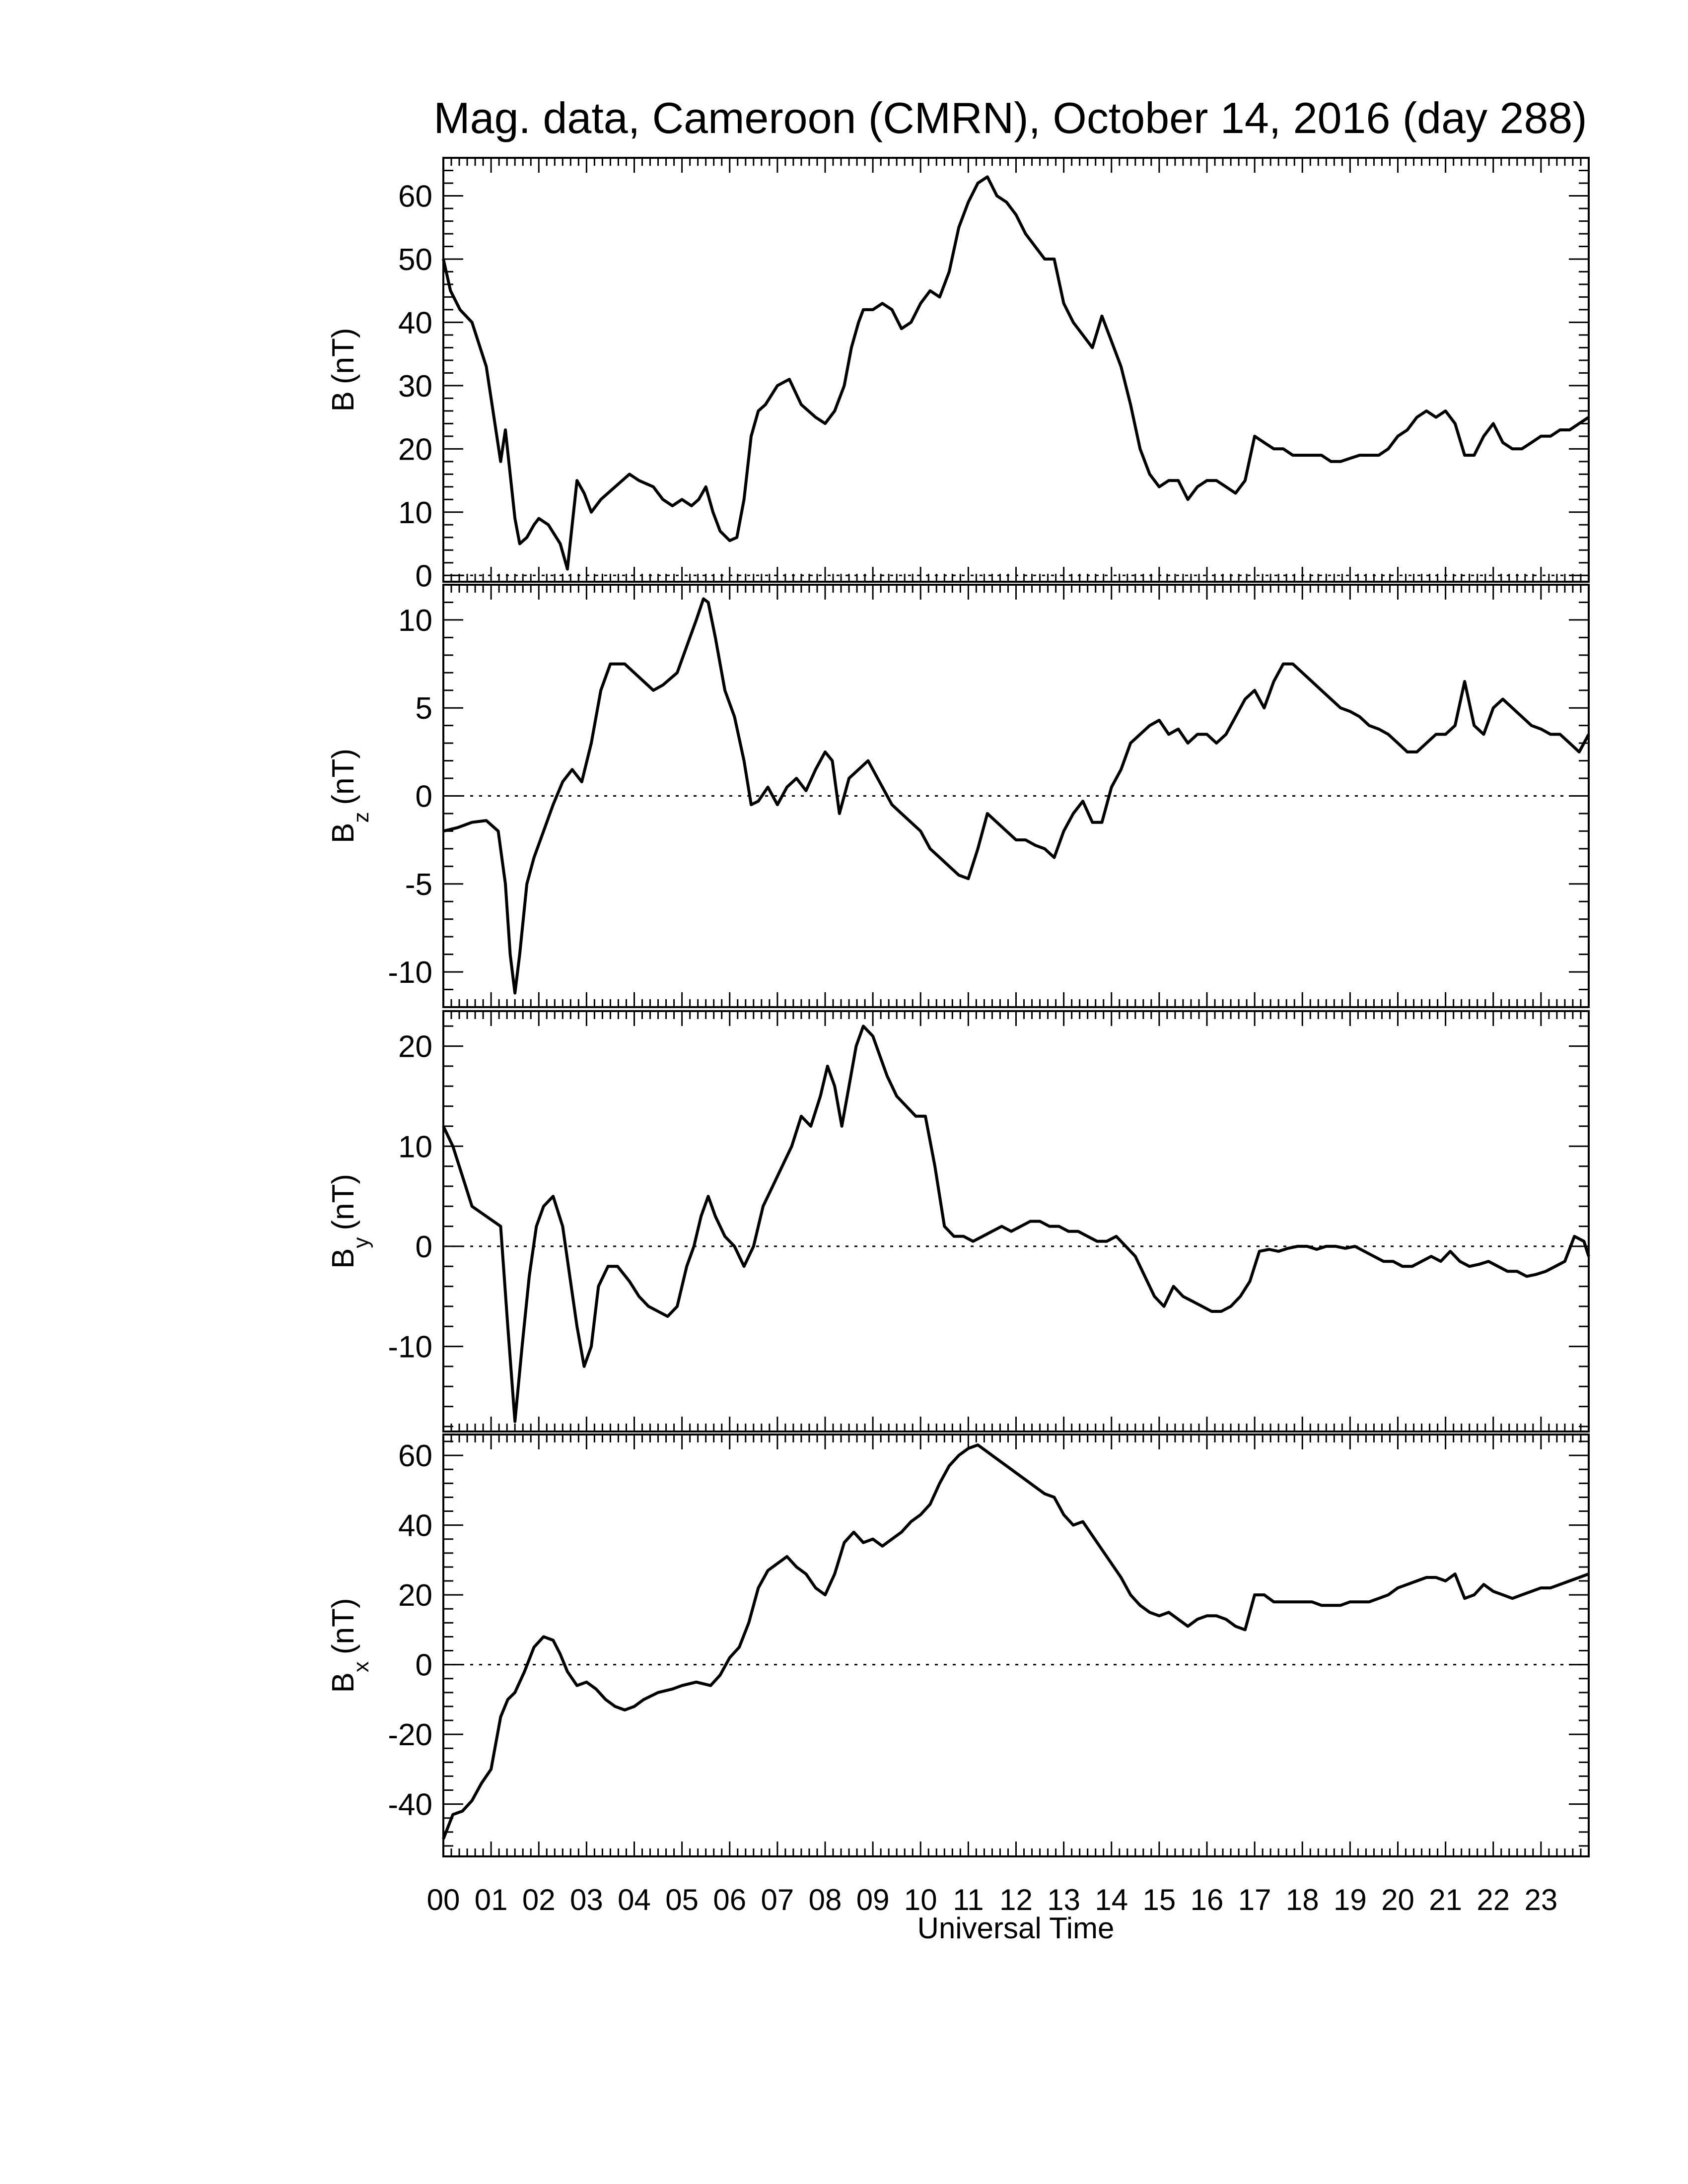 The width and height of the screenshot is (1688, 2184). Describe the element at coordinates (415, 386) in the screenshot. I see `y-tick-label: 30` at that location.